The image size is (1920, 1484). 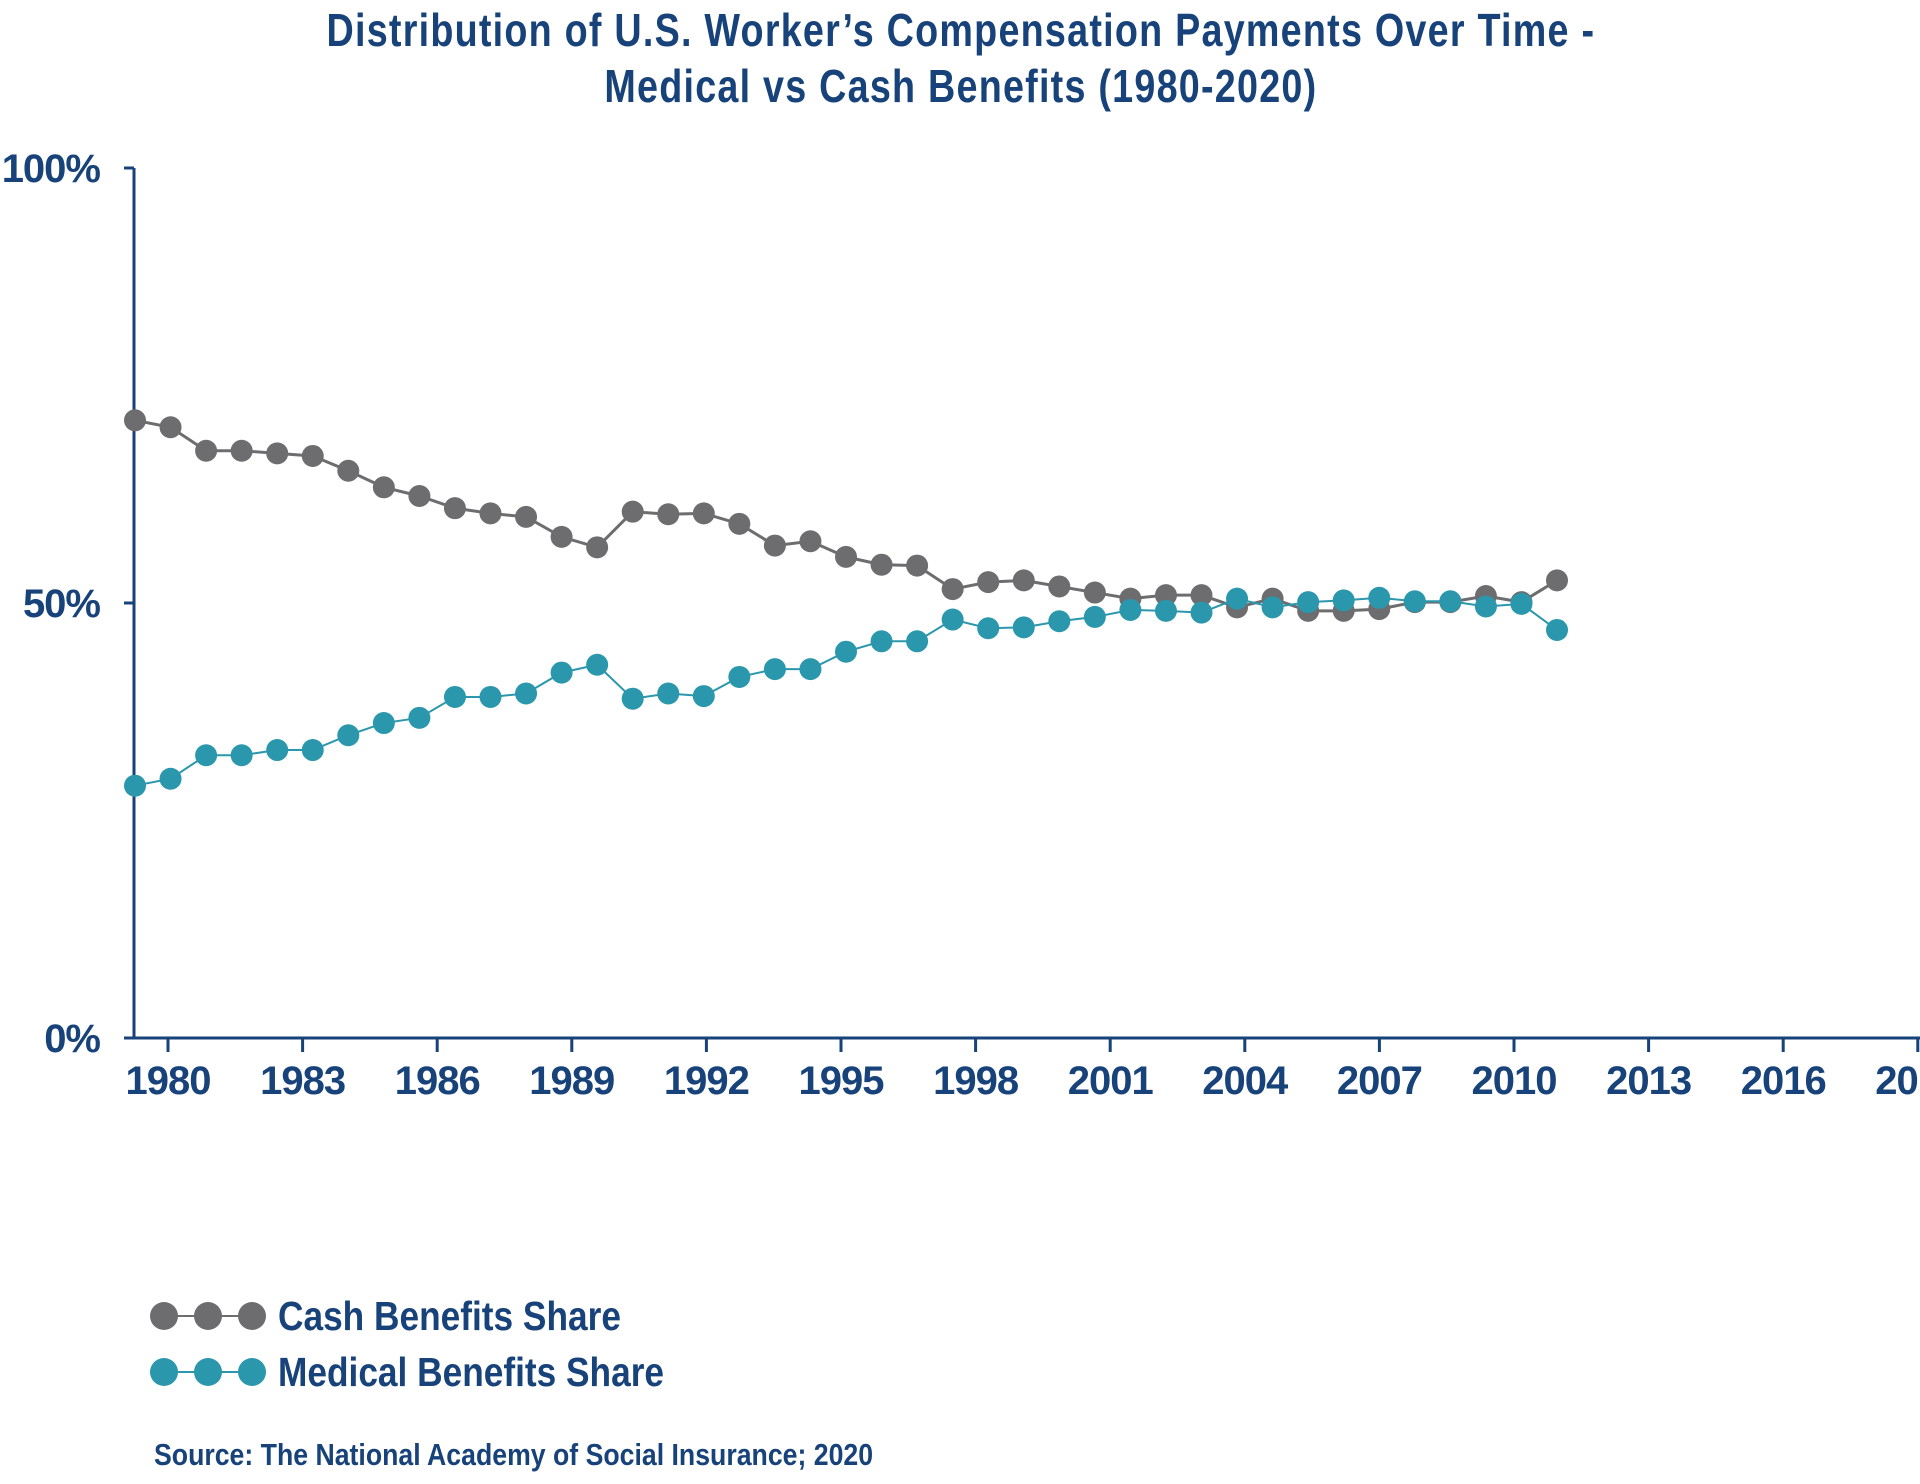 I want to click on medical-point-2009, so click(x=1165, y=610).